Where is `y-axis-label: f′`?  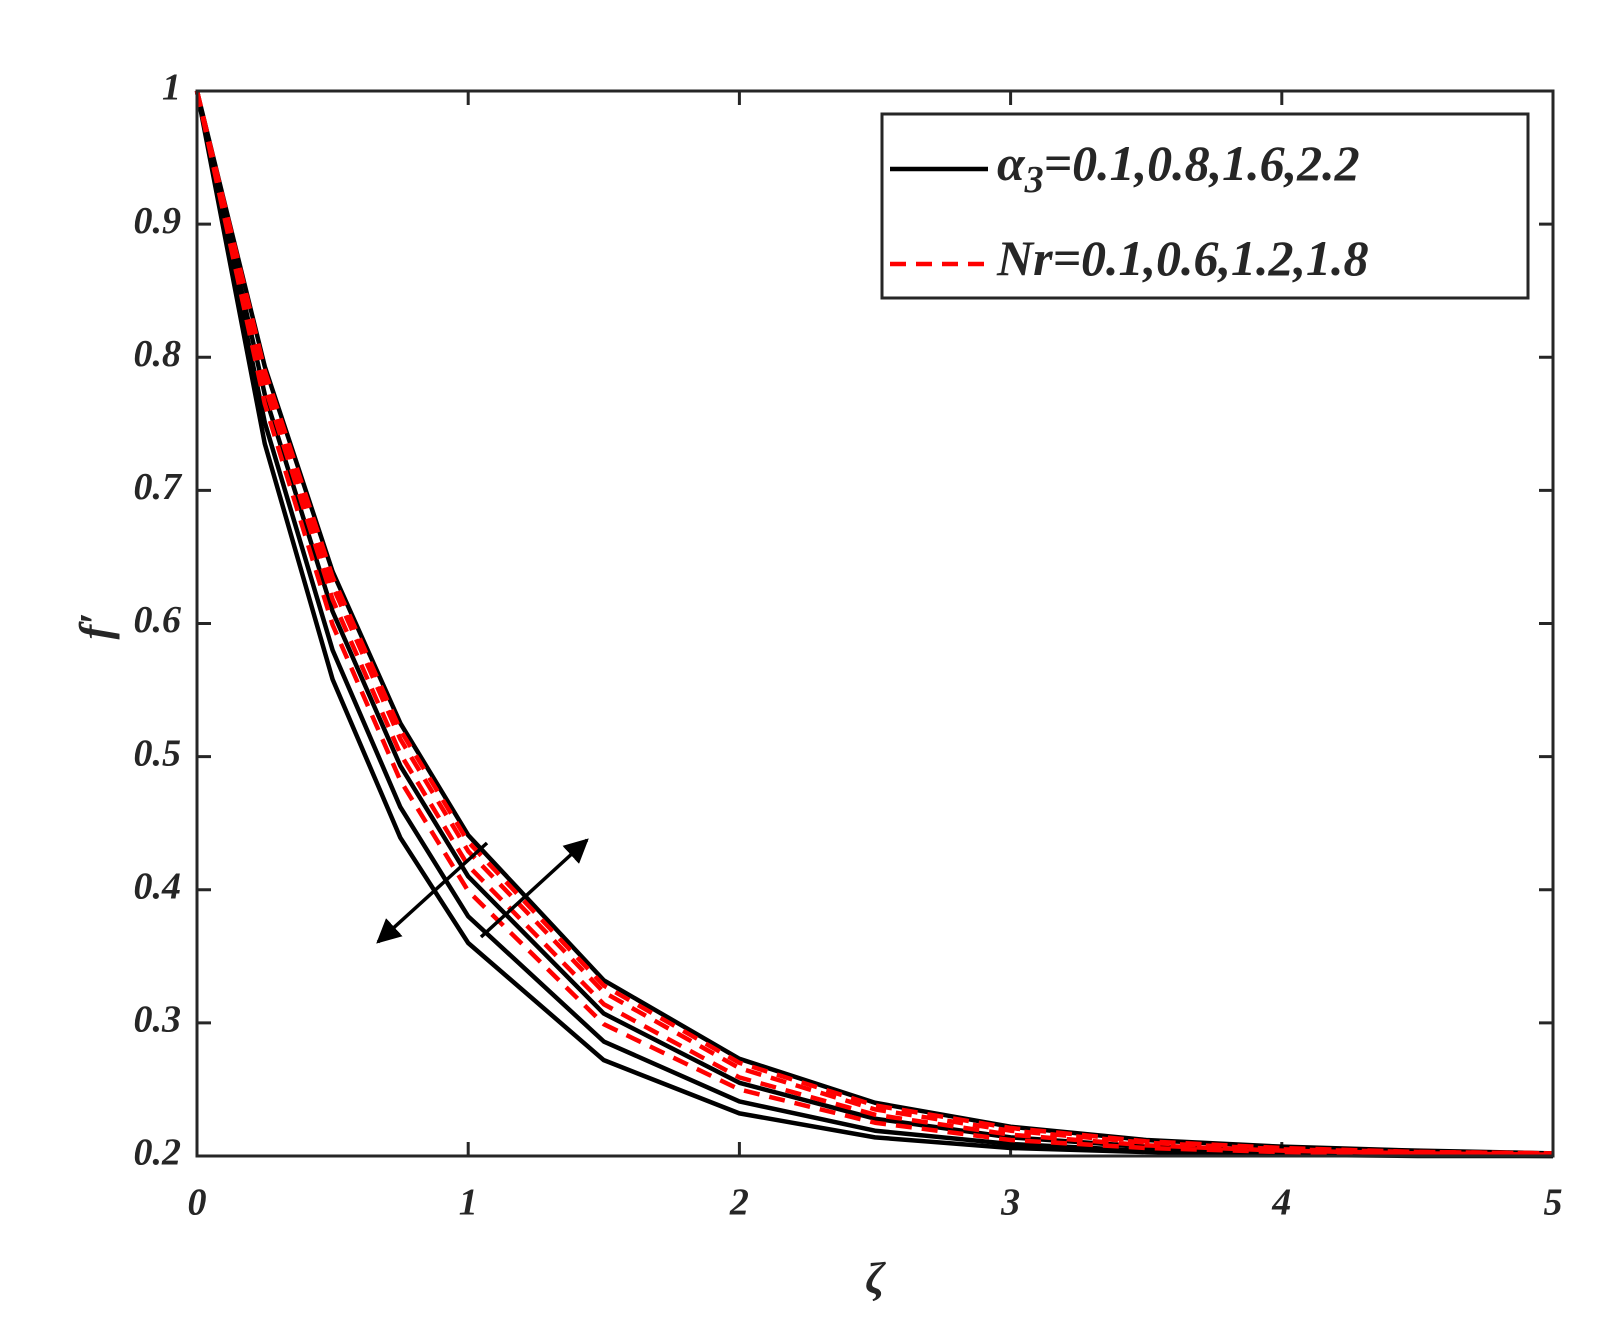 y-axis-label: f′ is located at coordinates (95, 625).